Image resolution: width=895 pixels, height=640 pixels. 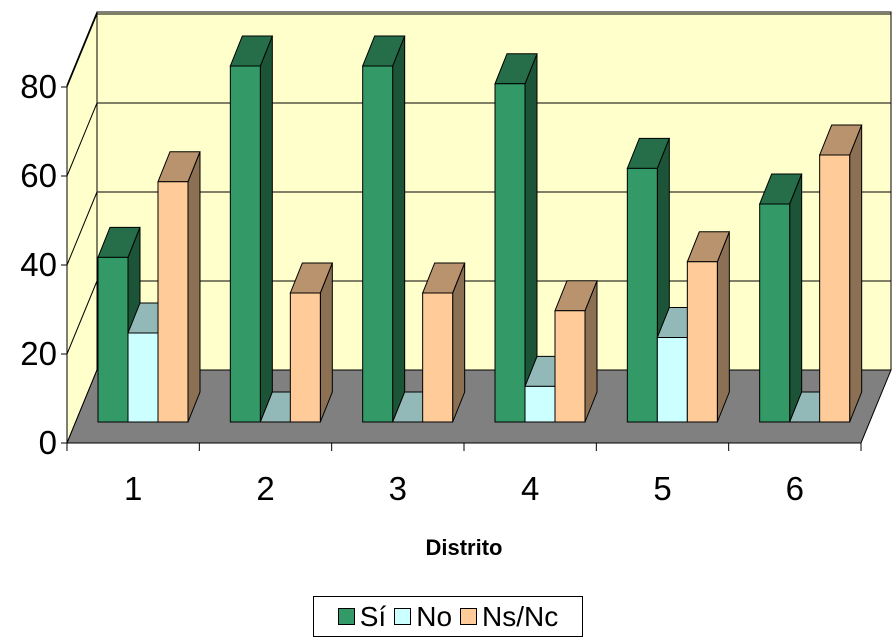 I want to click on x-tick-label-1: 1, so click(x=133, y=488).